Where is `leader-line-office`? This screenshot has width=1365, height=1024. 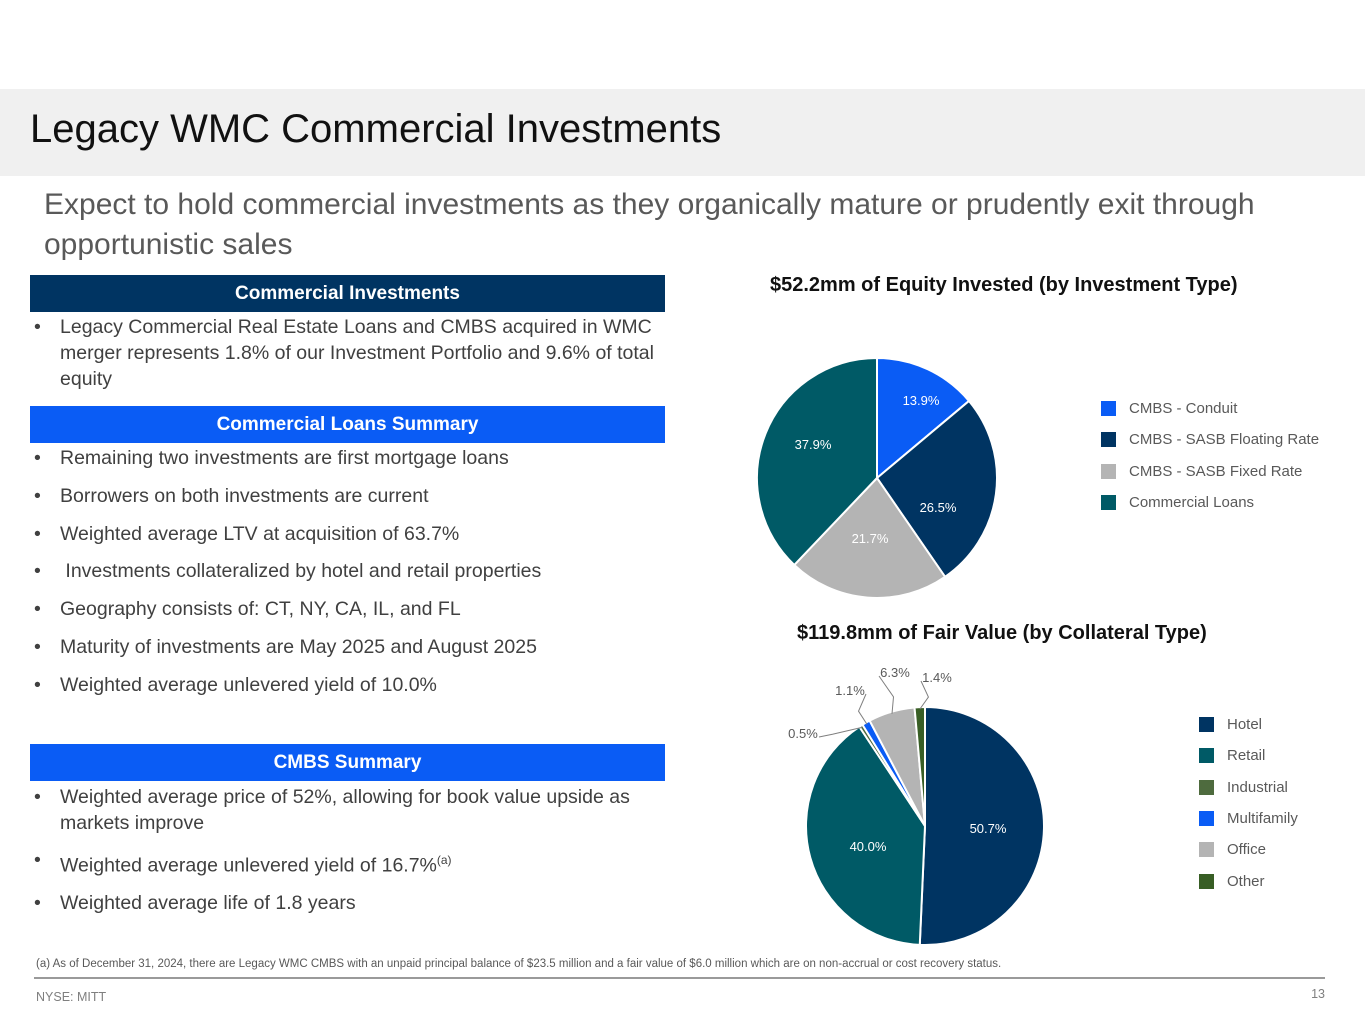
leader-line-office is located at coordinates (886, 694).